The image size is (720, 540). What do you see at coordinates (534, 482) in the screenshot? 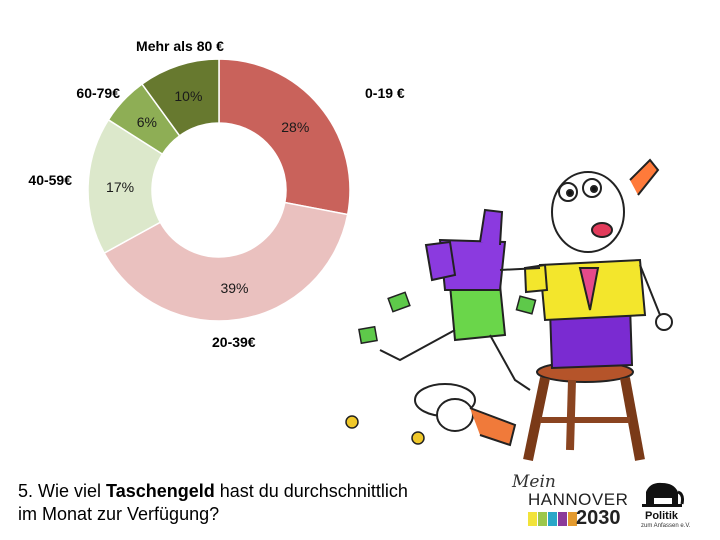
I see `logo-mein-text: Mein` at bounding box center [534, 482].